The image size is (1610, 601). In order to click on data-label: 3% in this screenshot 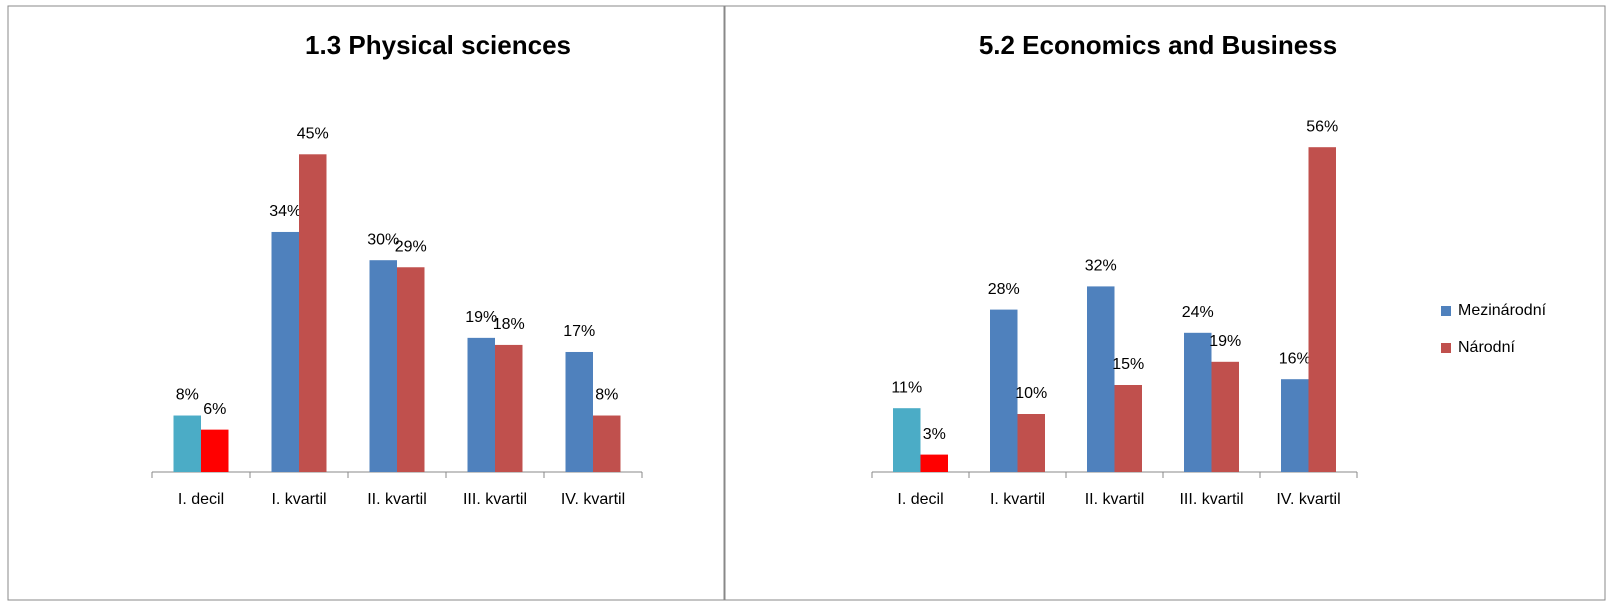, I will do `click(934, 434)`.